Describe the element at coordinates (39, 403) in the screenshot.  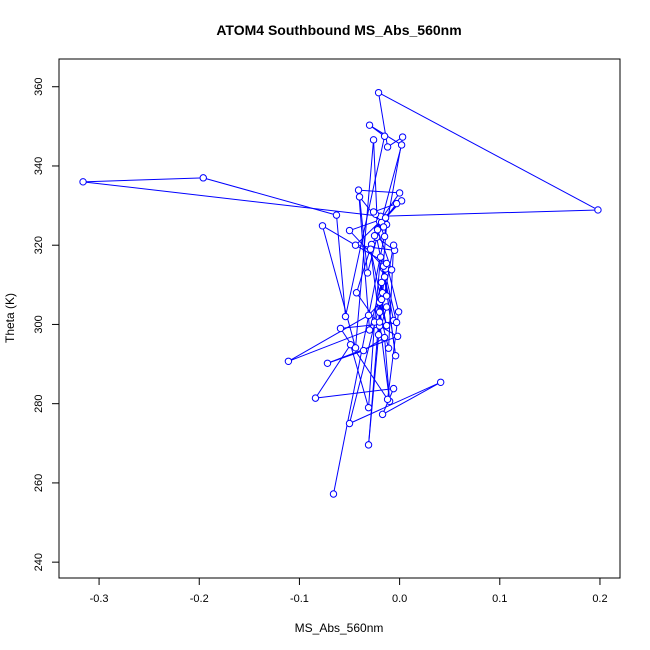
I see `y-tick-label: 280` at that location.